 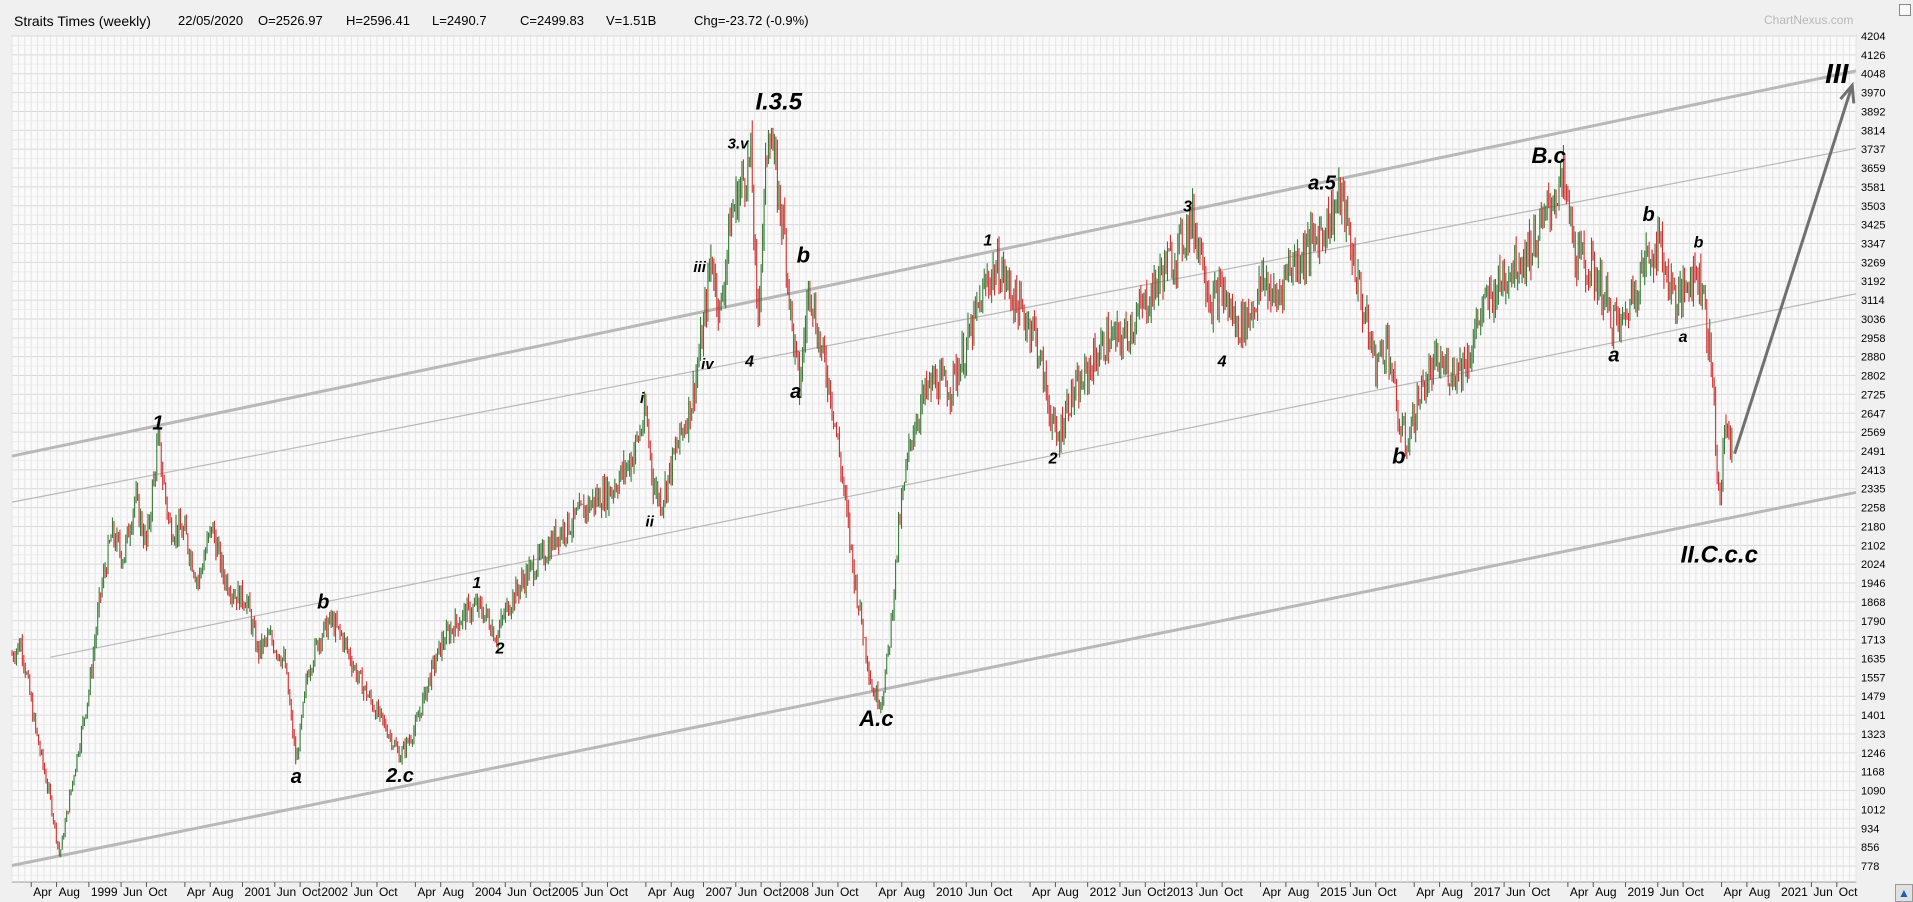 What do you see at coordinates (749, 361) in the screenshot?
I see `wave-label: 4` at bounding box center [749, 361].